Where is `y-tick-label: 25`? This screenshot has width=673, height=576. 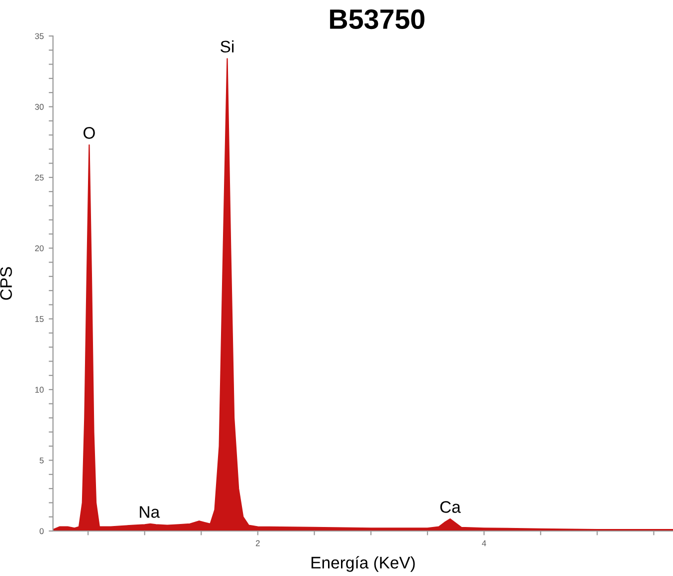 y-tick-label: 25 is located at coordinates (39, 177).